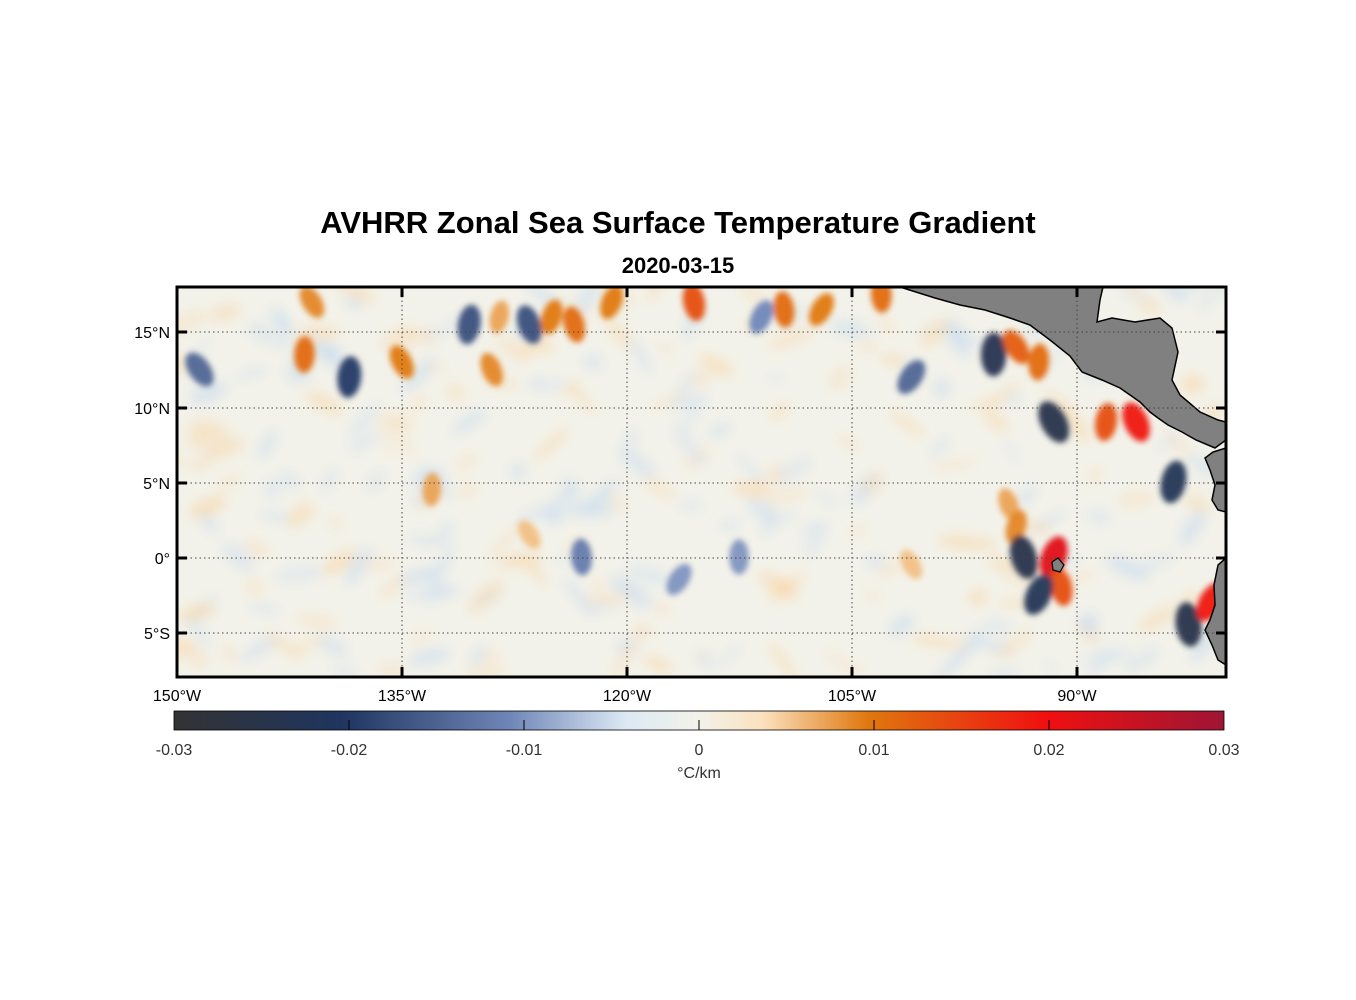  I want to click on y-tick-label: 15°N, so click(152, 333).